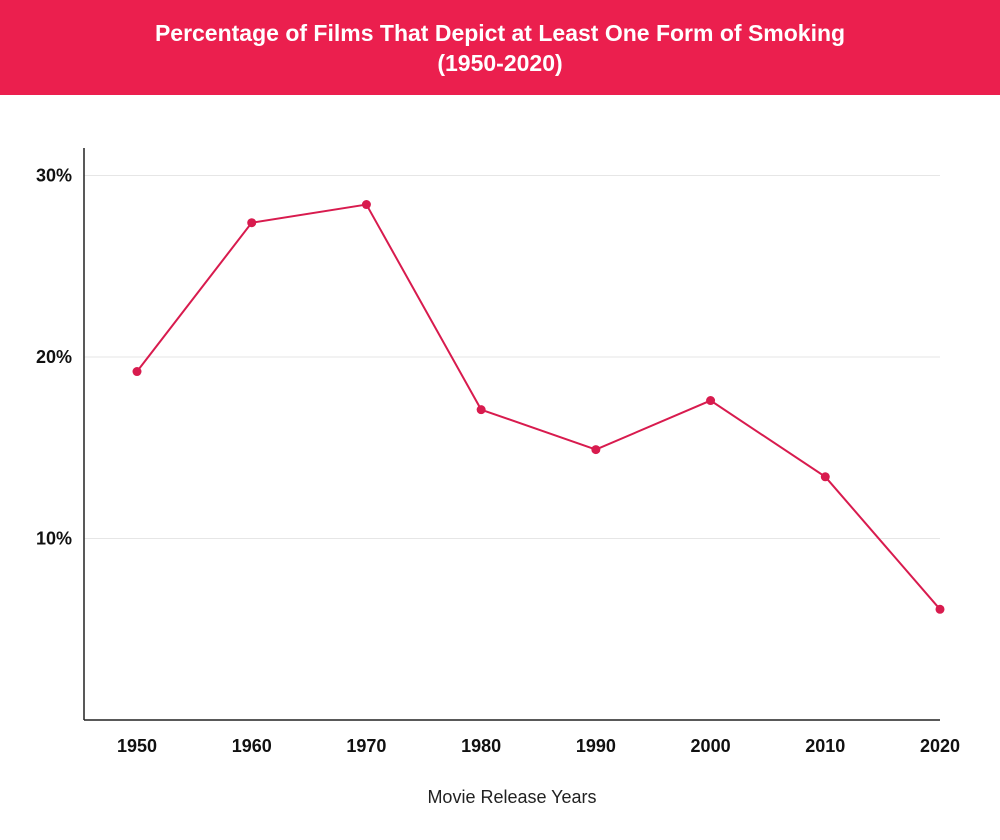 The image size is (1000, 840). Describe the element at coordinates (54, 176) in the screenshot. I see `y-tick-label: 30%` at that location.